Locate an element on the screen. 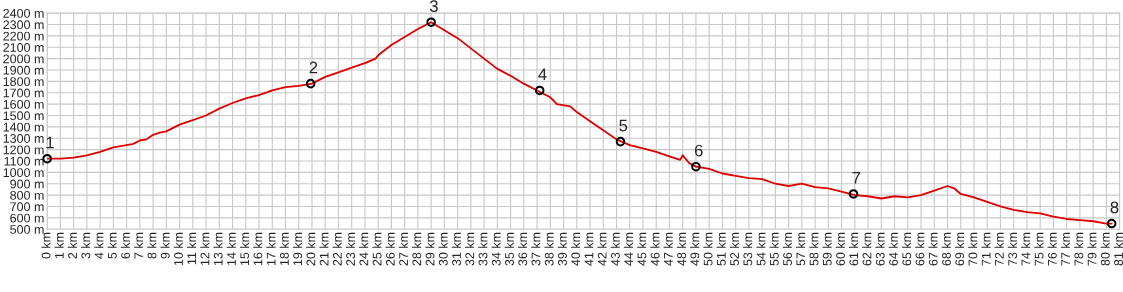 The height and width of the screenshot is (292, 1123). x-tick-label: 67 km is located at coordinates (933, 249).